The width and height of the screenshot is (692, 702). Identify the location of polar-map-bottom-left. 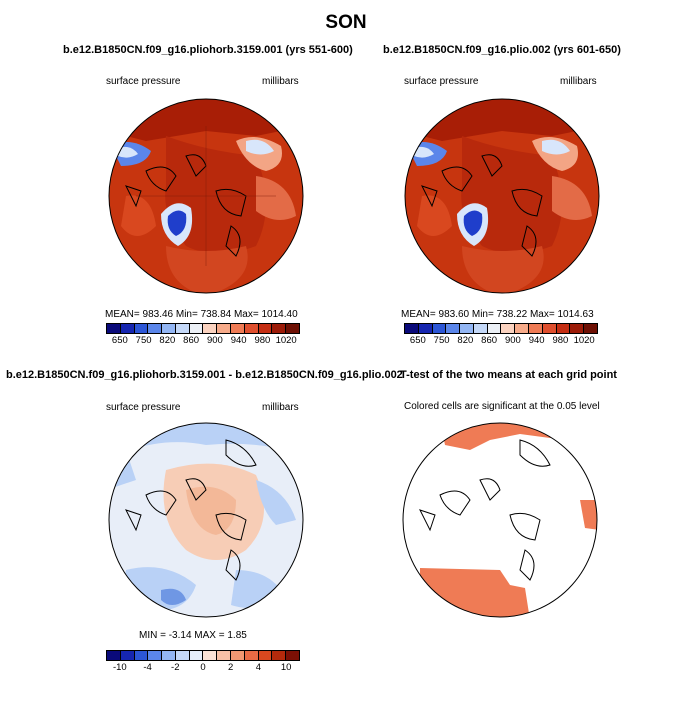
(206, 520).